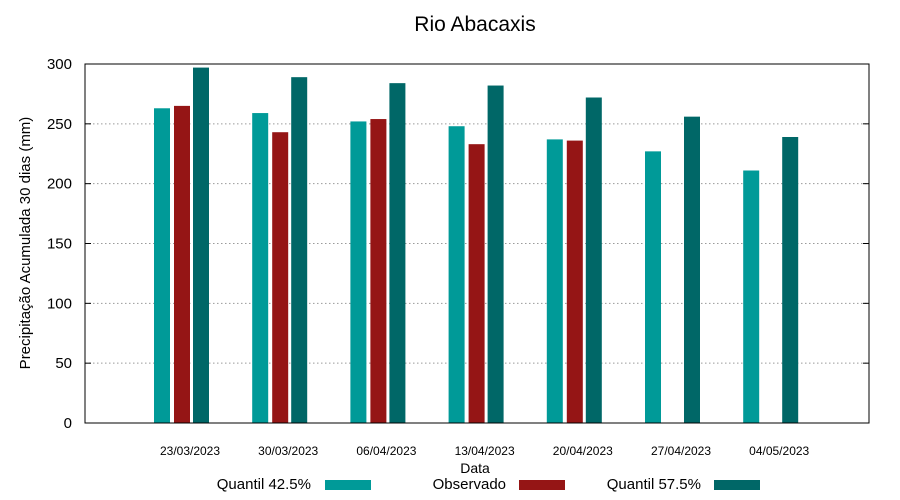 The height and width of the screenshot is (500, 900). I want to click on y-tick-label: 50, so click(63, 363).